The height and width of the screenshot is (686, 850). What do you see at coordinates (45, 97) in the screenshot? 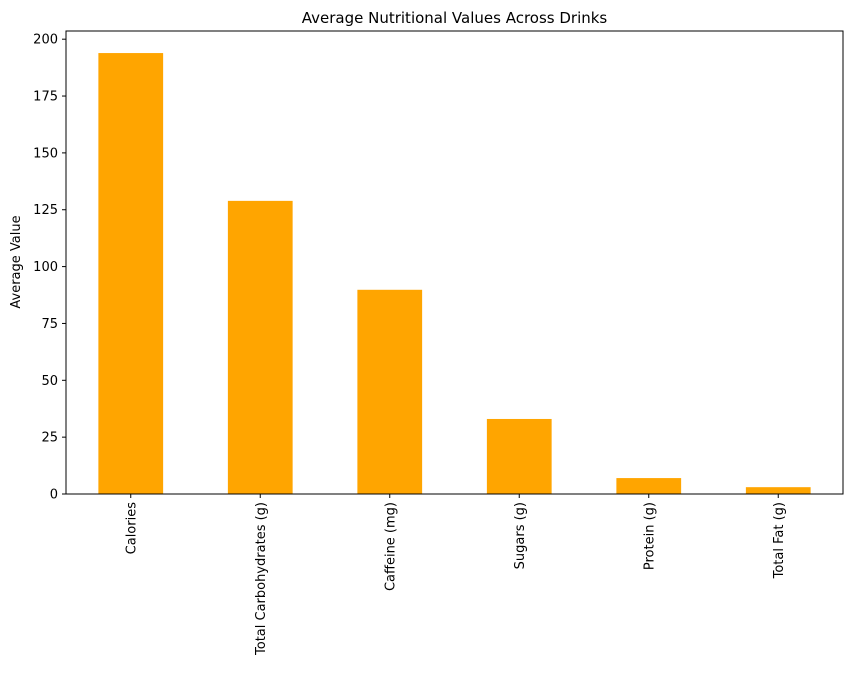
I see `y-tick-label: 175` at bounding box center [45, 97].